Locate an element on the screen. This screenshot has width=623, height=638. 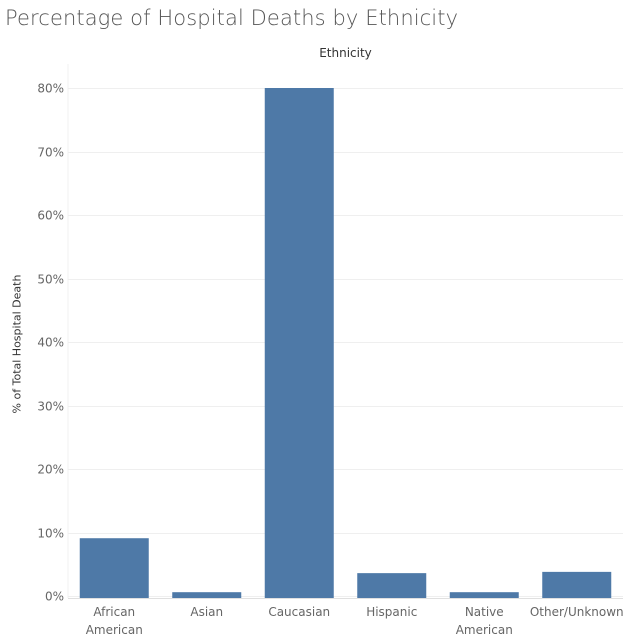
y-tick-label: 60% is located at coordinates (50, 216).